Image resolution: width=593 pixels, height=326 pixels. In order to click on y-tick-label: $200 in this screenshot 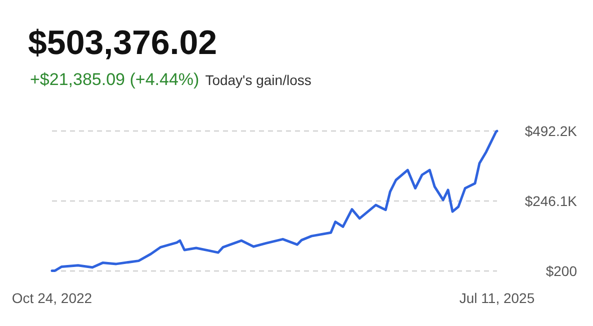, I will do `click(562, 270)`.